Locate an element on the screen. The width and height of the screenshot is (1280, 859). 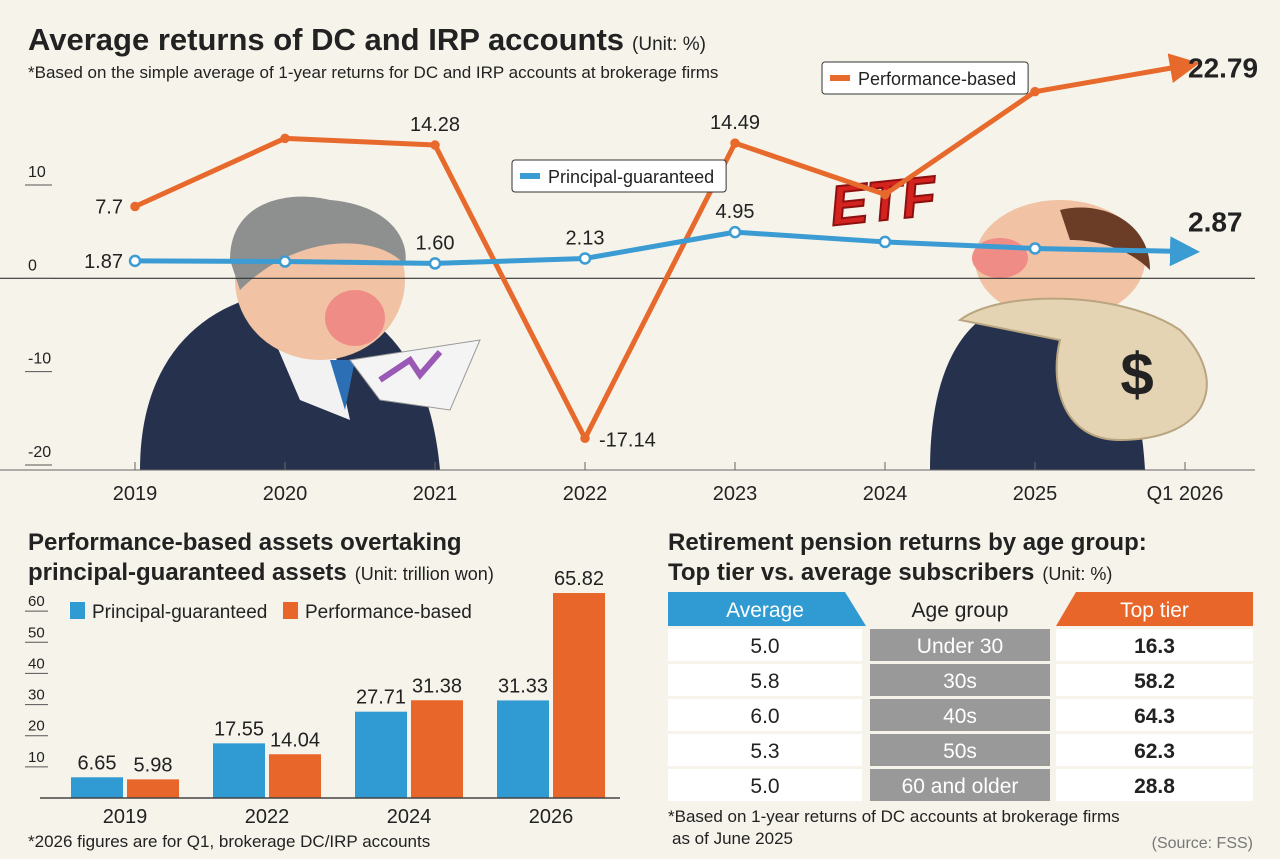
cell-text: 6.0 is located at coordinates (764, 716).